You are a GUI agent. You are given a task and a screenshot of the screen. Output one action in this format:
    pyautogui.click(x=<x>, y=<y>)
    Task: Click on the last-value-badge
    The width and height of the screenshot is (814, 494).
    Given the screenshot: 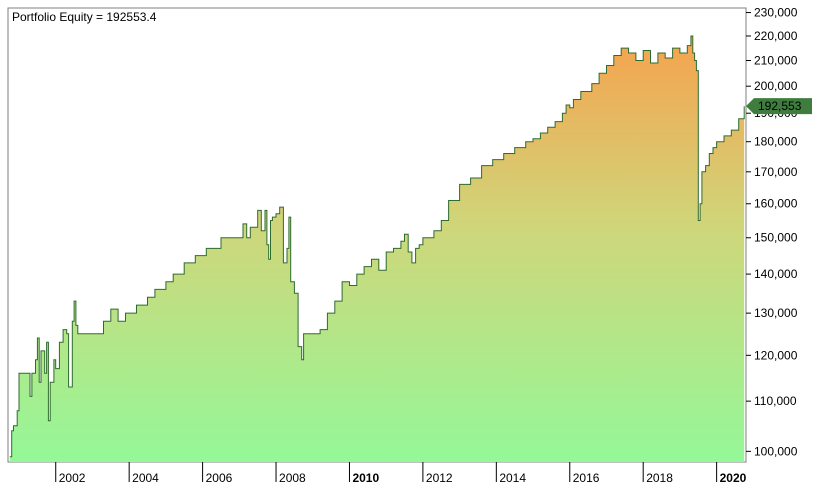 What is the action you would take?
    pyautogui.click(x=779, y=106)
    